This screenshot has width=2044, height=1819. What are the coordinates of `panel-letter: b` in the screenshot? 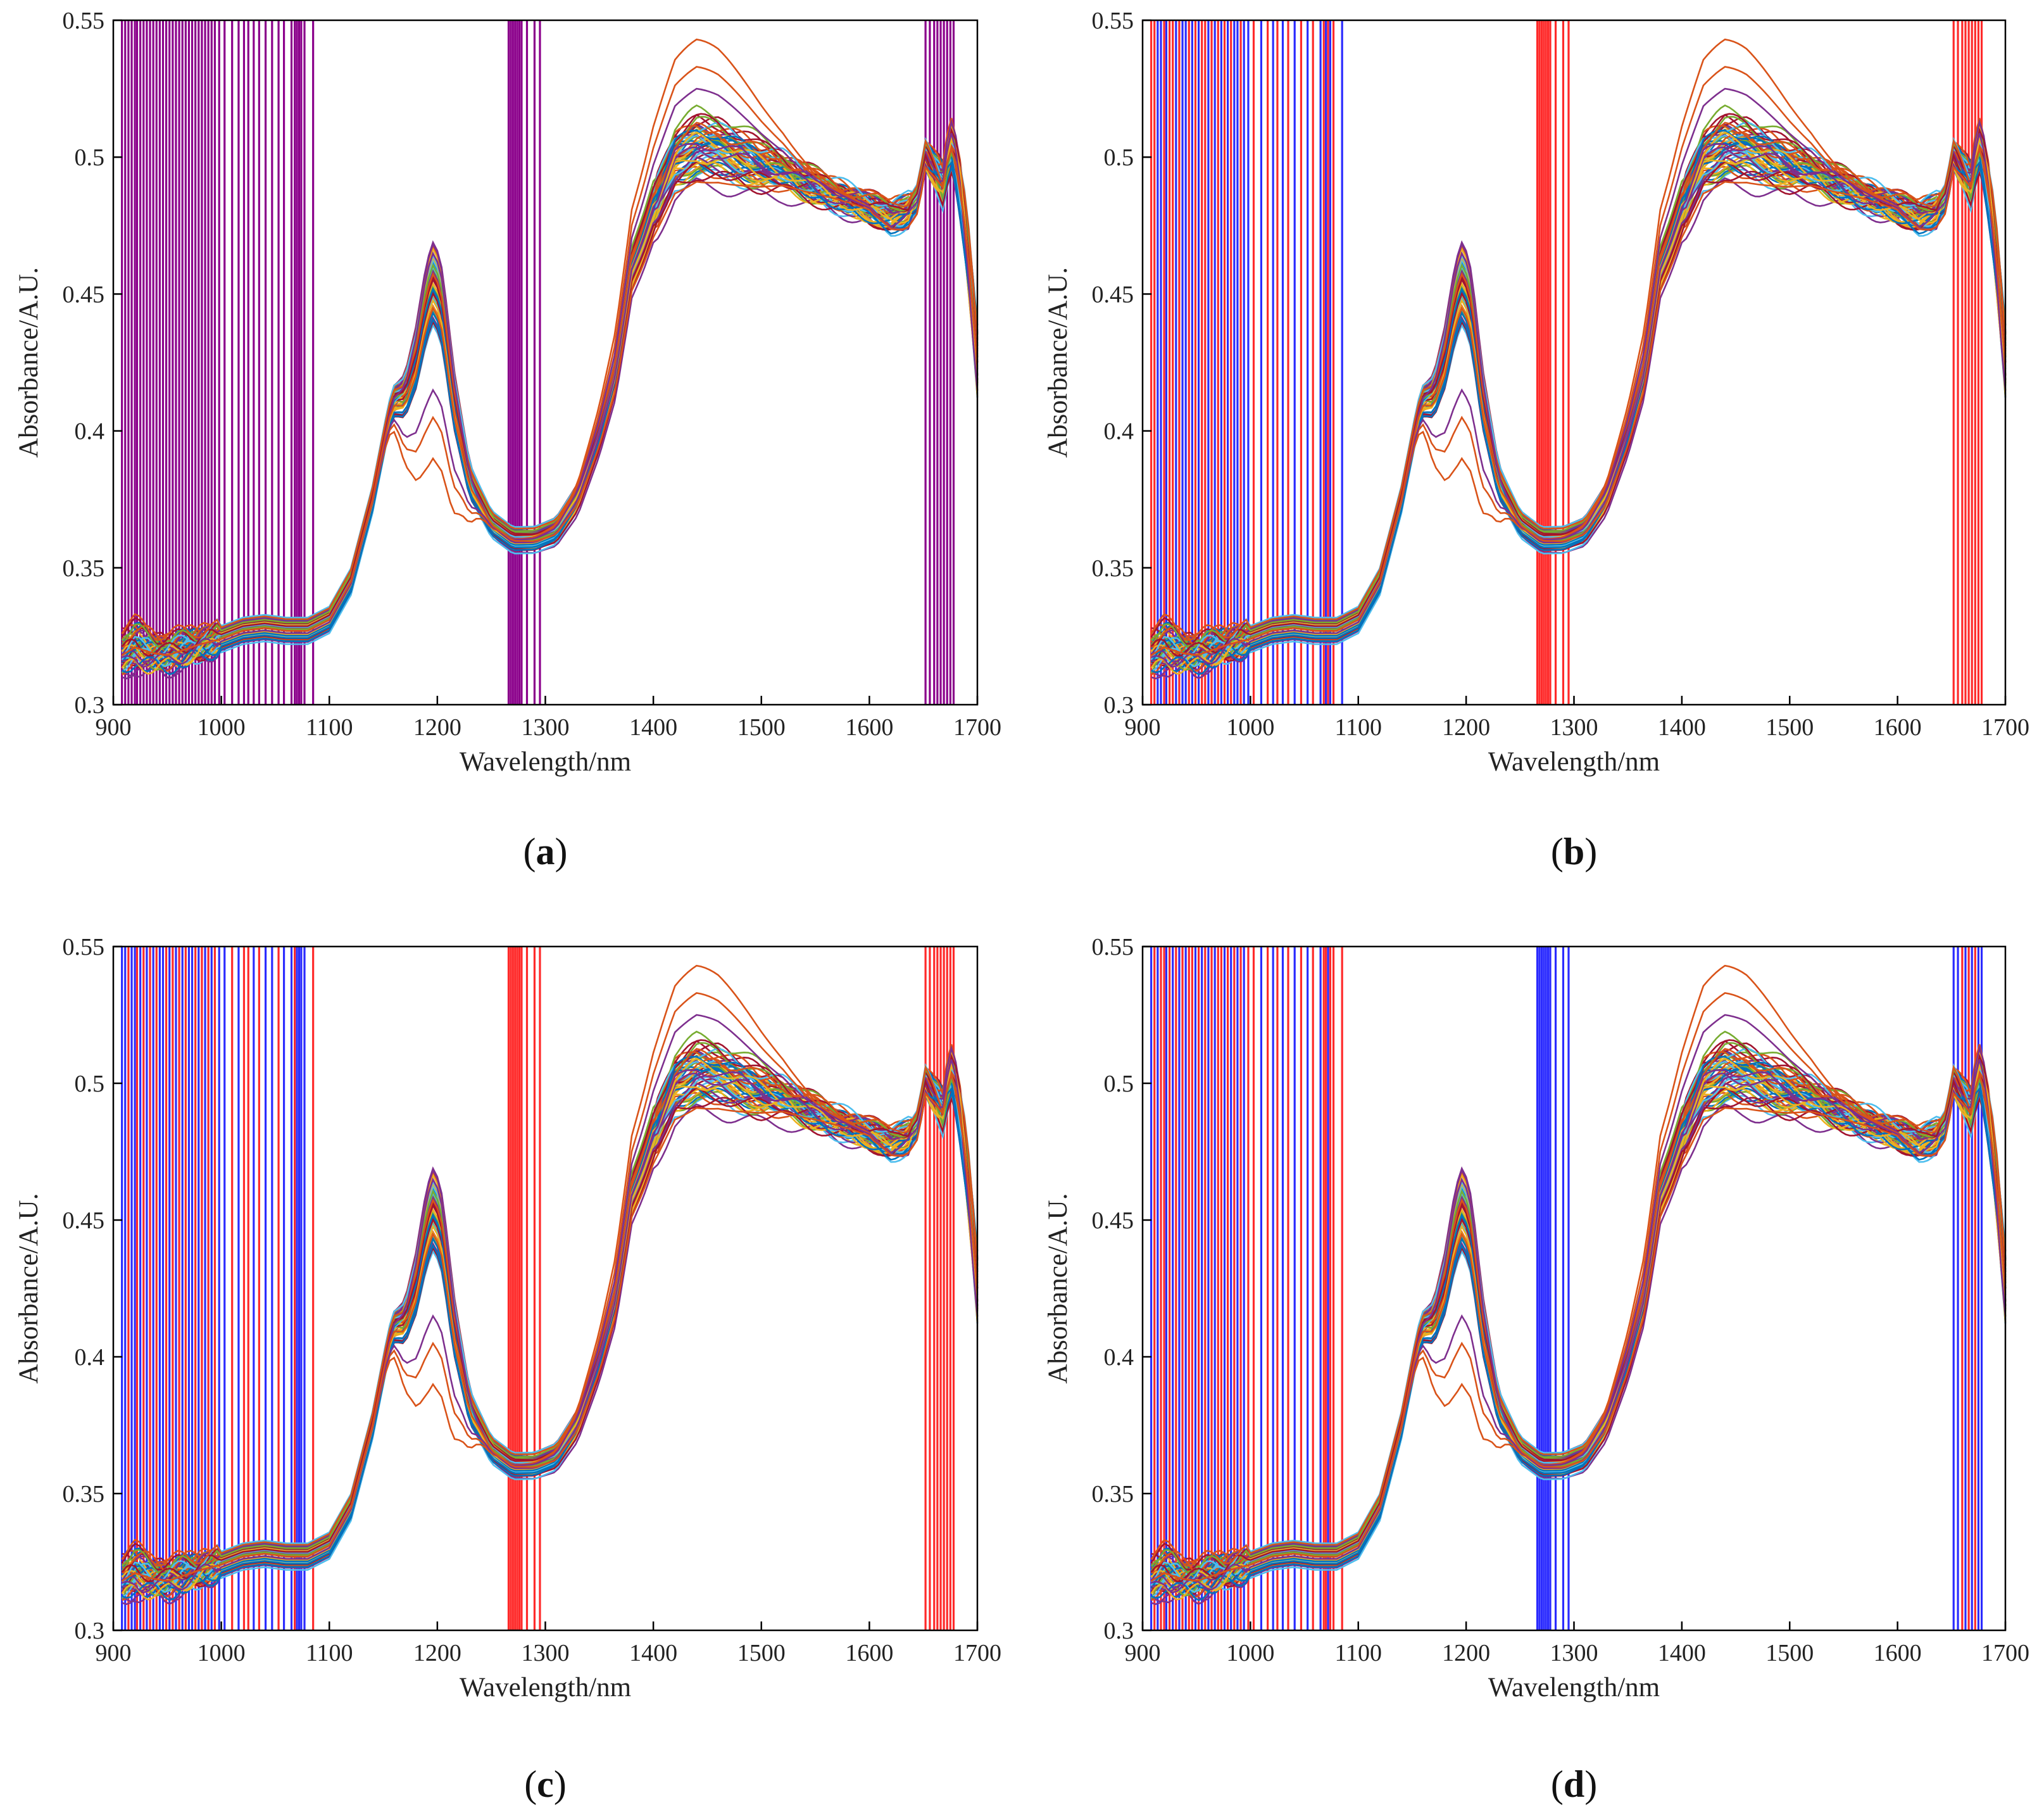 It's located at (1574, 852).